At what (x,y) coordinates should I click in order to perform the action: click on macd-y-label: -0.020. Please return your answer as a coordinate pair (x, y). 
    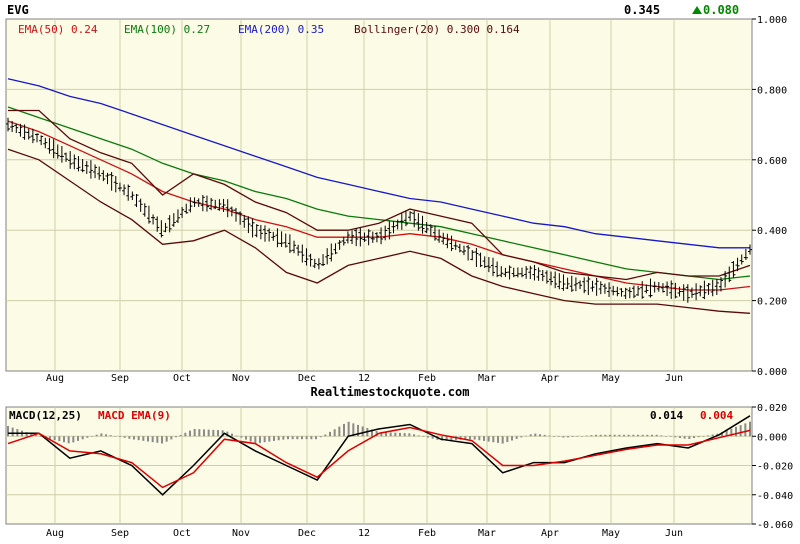
    Looking at the image, I should click on (775, 467).